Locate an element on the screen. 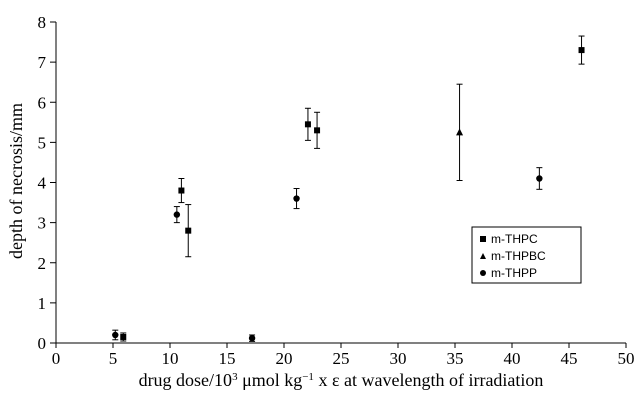 The image size is (639, 393). x-tick-label: 30 is located at coordinates (398, 358).